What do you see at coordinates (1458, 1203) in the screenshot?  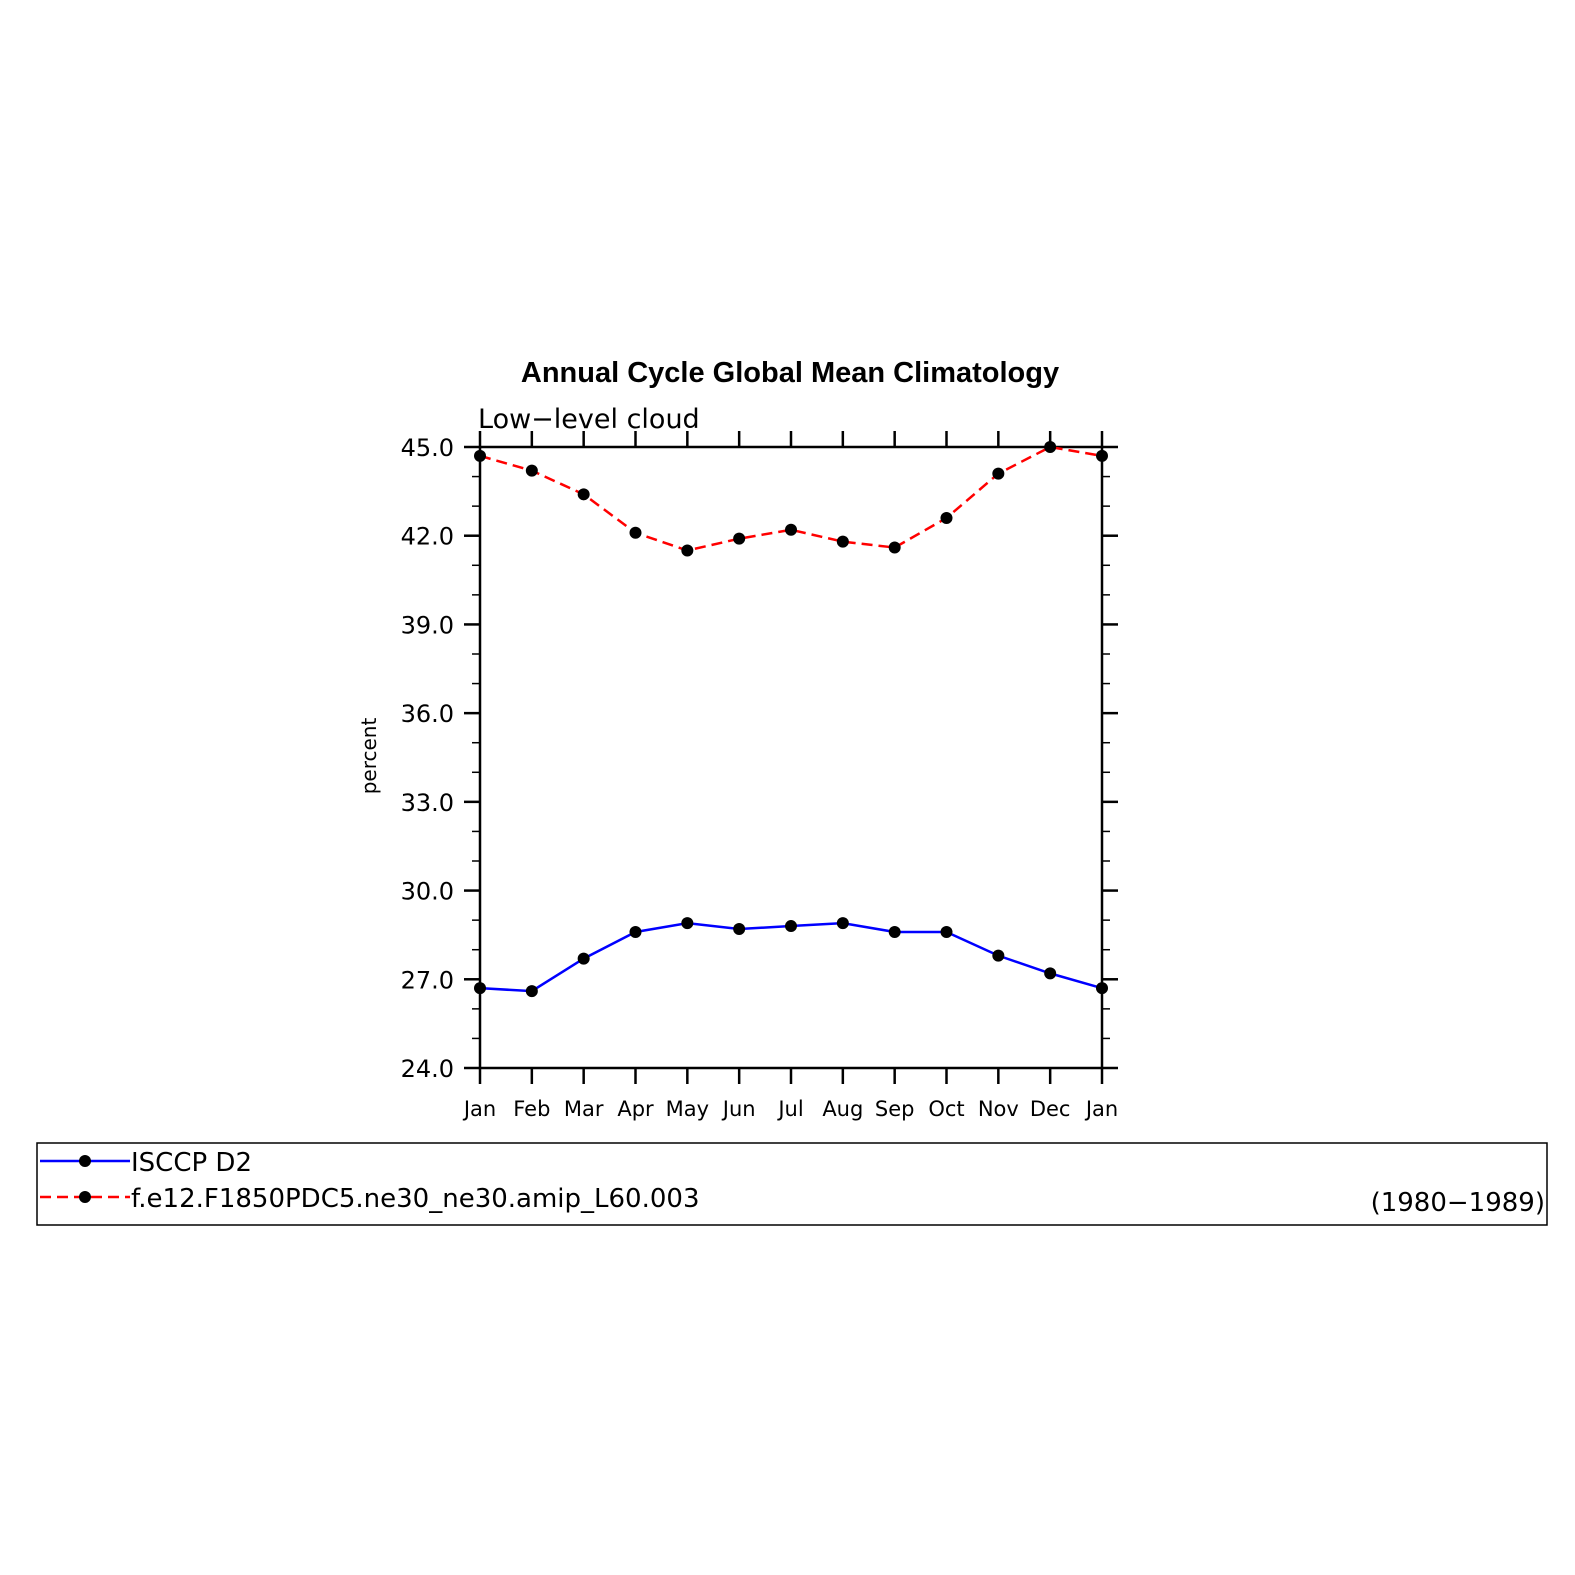 I see `legend-period-note: (1980−1989)` at bounding box center [1458, 1203].